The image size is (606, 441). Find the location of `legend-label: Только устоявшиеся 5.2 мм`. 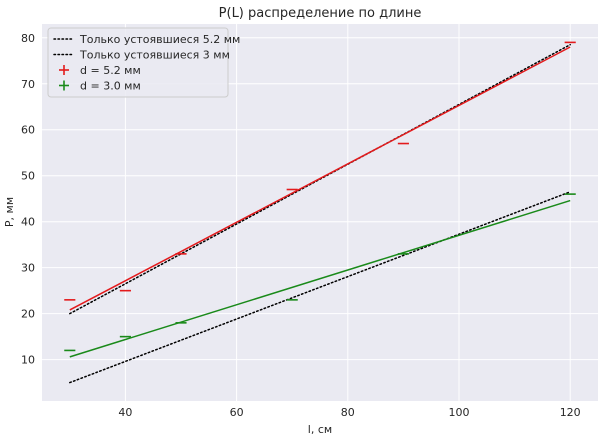

legend-label: Только устоявшиеся 5.2 мм is located at coordinates (159, 39).